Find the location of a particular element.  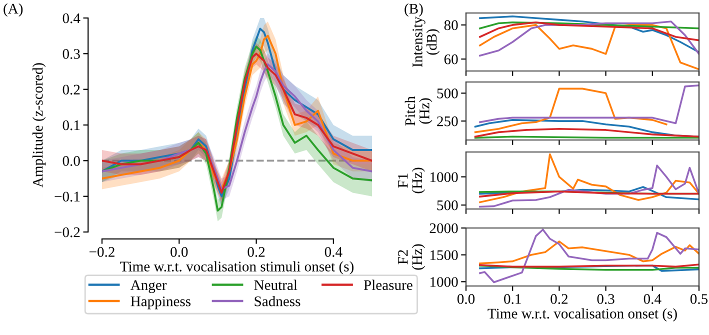

x-tick-label: −0.2 is located at coordinates (102, 252).